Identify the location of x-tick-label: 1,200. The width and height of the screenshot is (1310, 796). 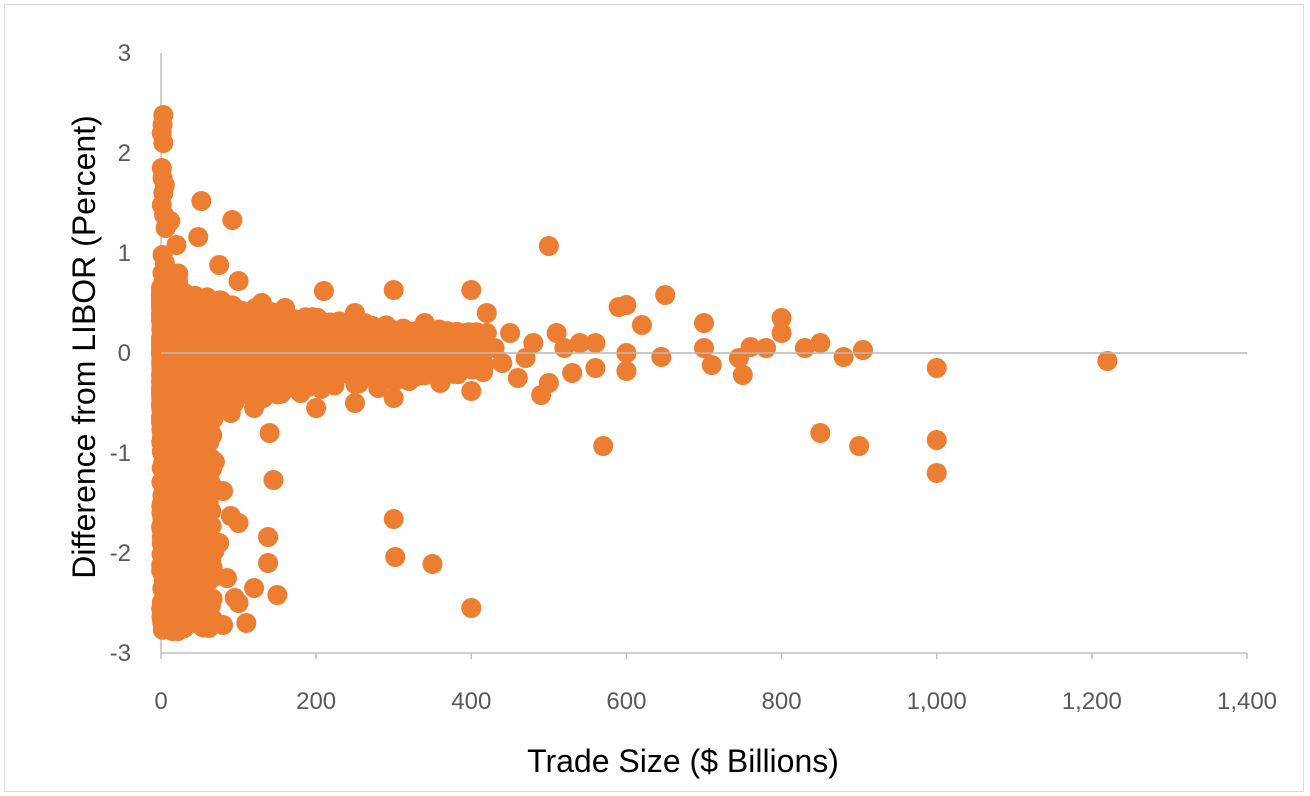
(1092, 701).